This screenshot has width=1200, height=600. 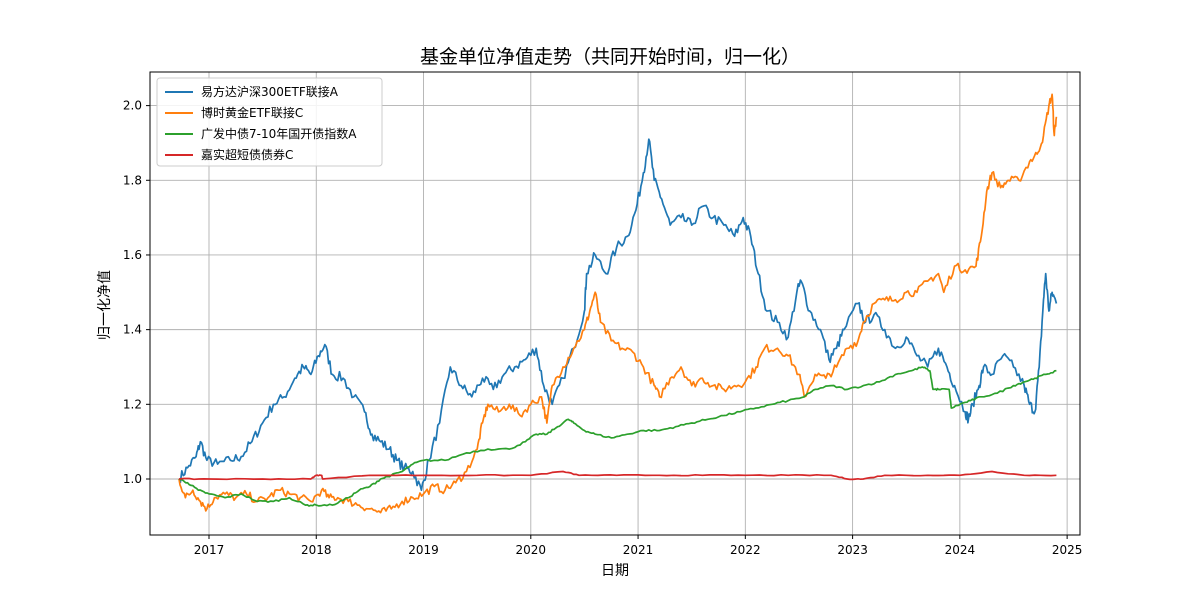 I want to click on x-tick-label: 2024, so click(x=960, y=550).